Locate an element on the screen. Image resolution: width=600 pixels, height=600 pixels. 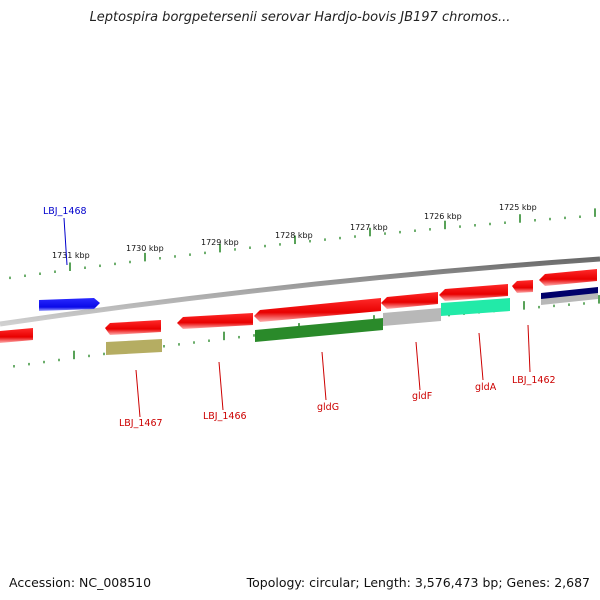
feature-khaki is located at coordinates (134, 347).